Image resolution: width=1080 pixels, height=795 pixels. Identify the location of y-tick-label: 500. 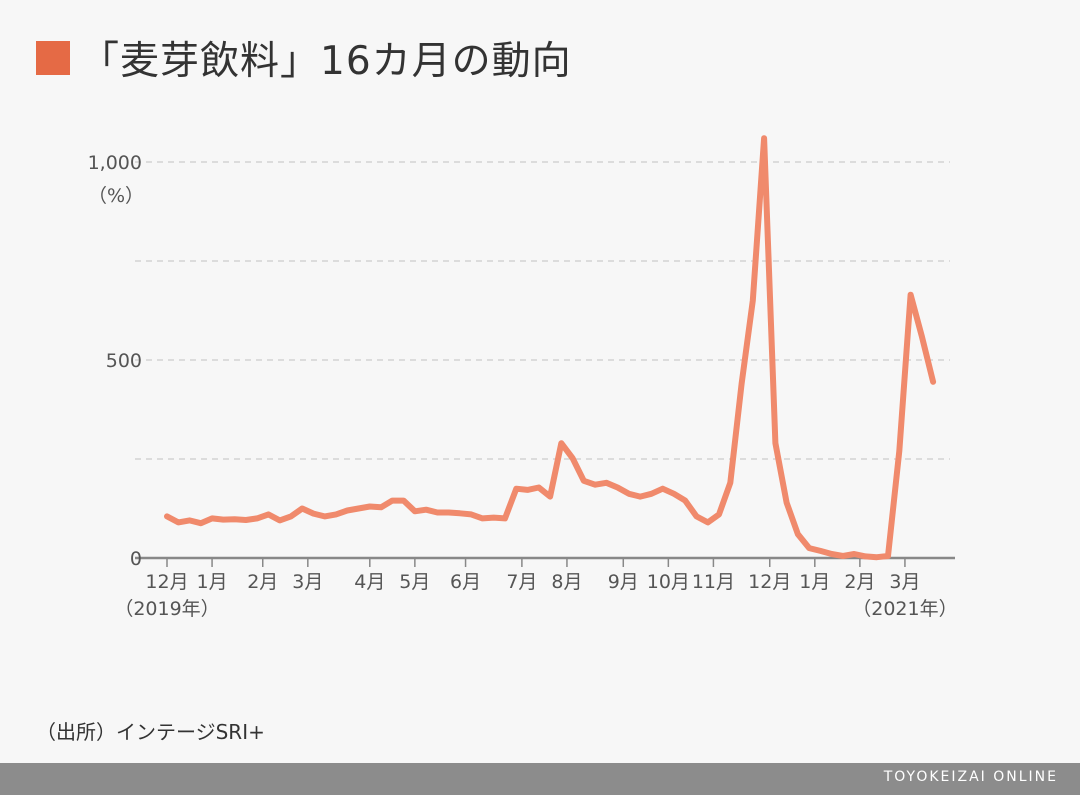
(124, 361).